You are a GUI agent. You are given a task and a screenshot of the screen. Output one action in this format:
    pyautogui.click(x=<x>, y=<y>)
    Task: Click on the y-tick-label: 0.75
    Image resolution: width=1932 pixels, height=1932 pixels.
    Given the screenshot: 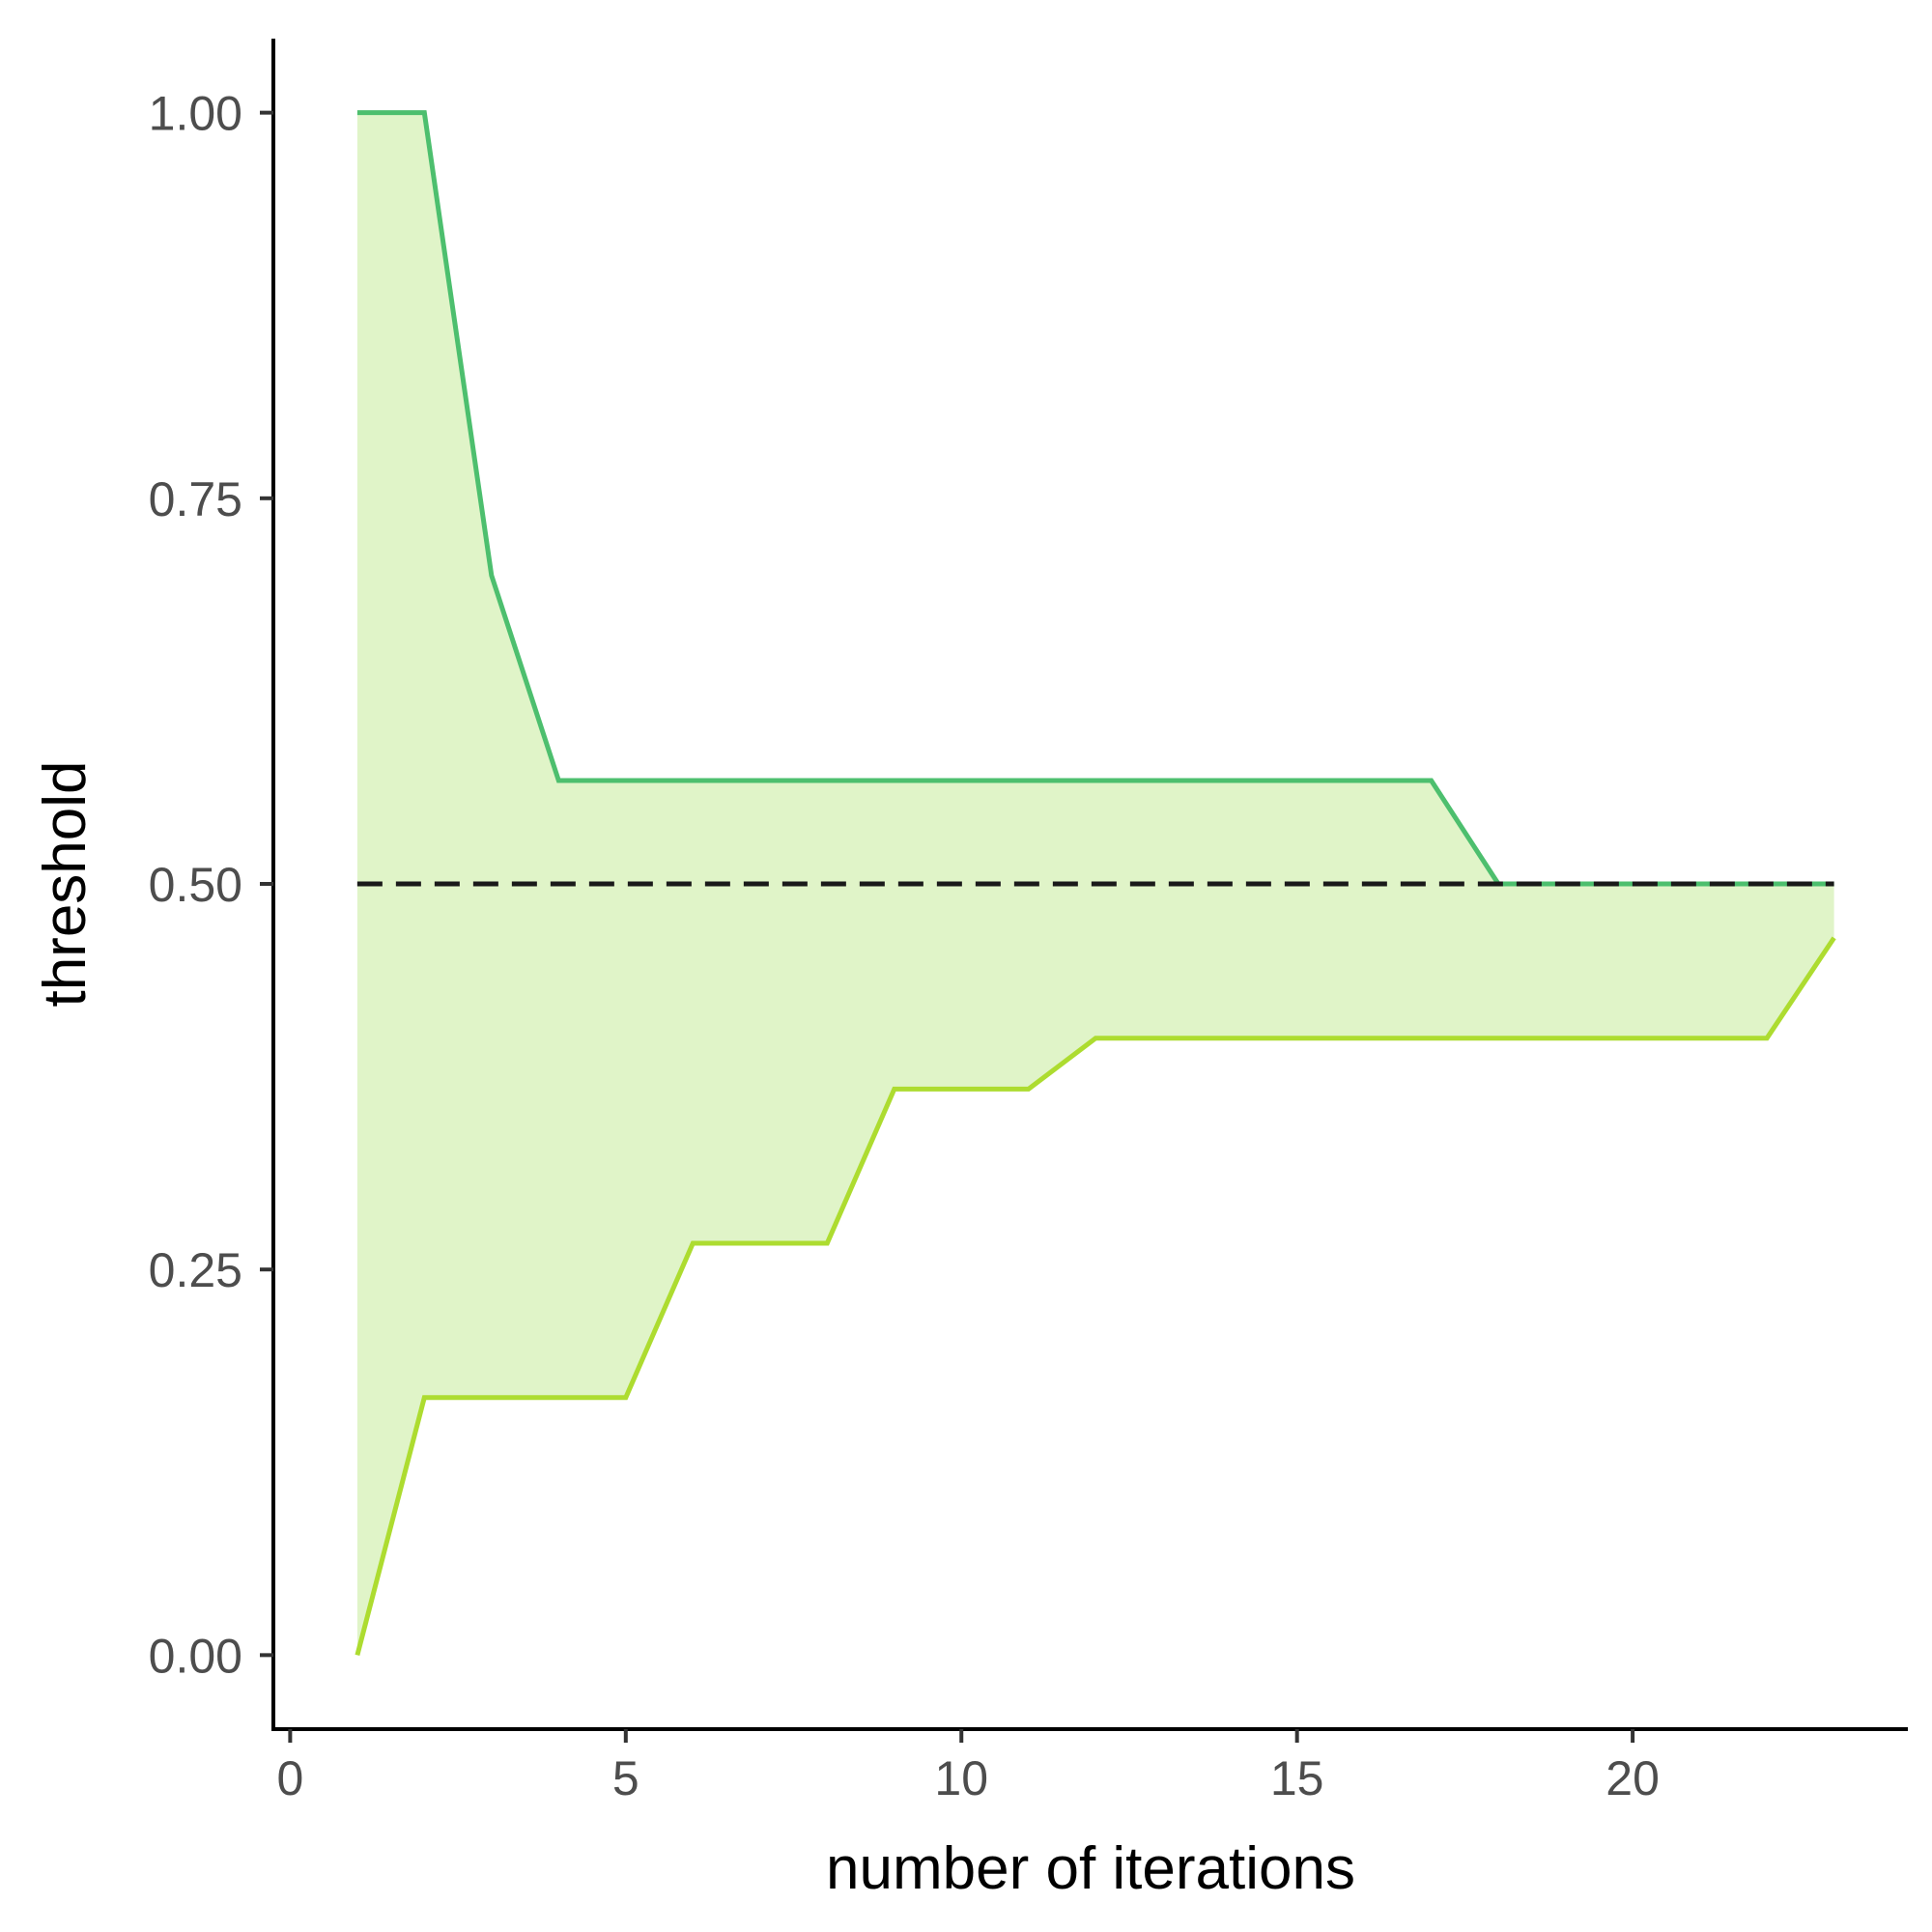 What is the action you would take?
    pyautogui.click(x=195, y=499)
    